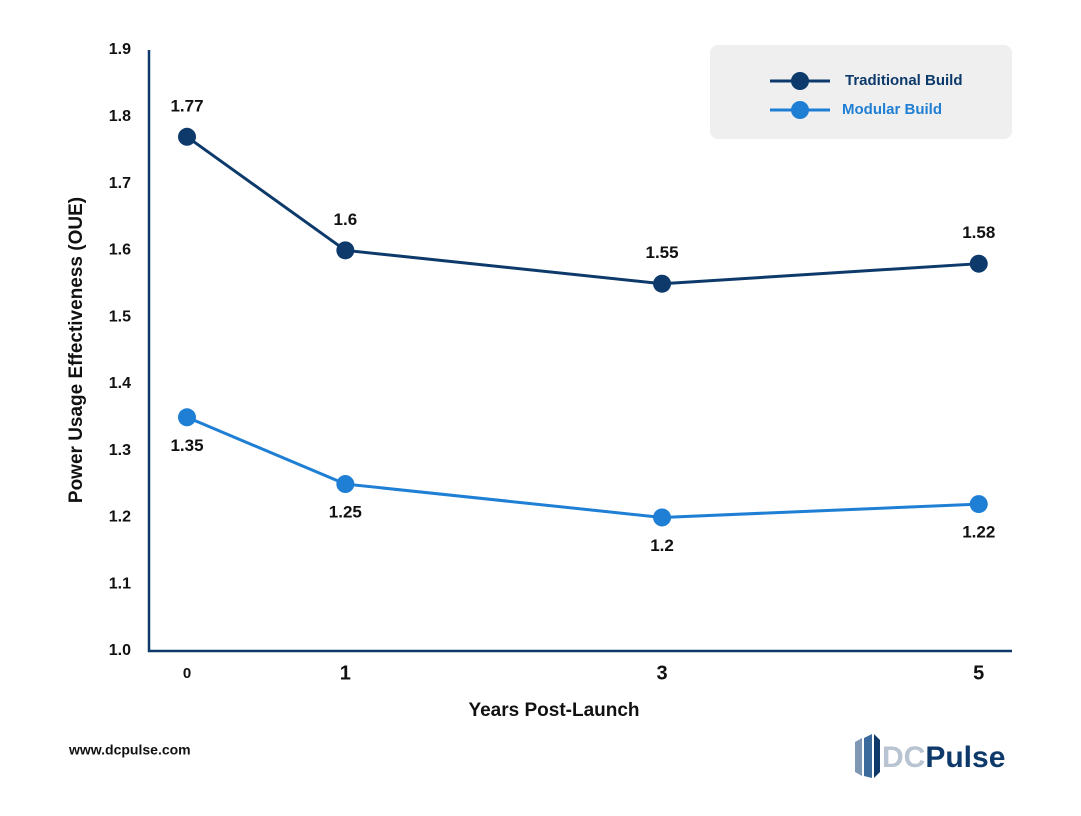  Describe the element at coordinates (345, 512) in the screenshot. I see `data-label: 1.25` at that location.